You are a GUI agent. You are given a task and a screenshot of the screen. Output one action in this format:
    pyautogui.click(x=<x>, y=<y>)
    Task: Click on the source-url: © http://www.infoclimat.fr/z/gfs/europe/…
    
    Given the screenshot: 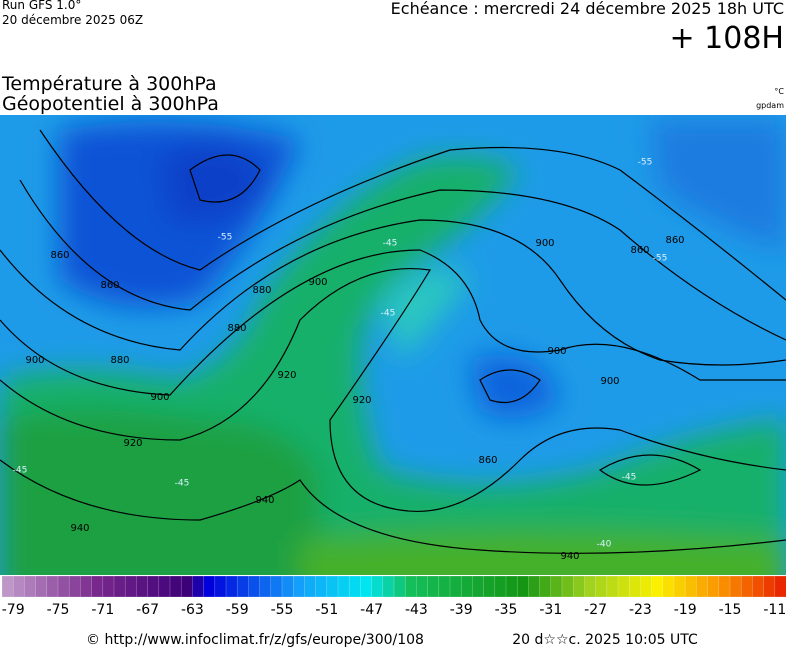 What is the action you would take?
    pyautogui.click(x=255, y=640)
    